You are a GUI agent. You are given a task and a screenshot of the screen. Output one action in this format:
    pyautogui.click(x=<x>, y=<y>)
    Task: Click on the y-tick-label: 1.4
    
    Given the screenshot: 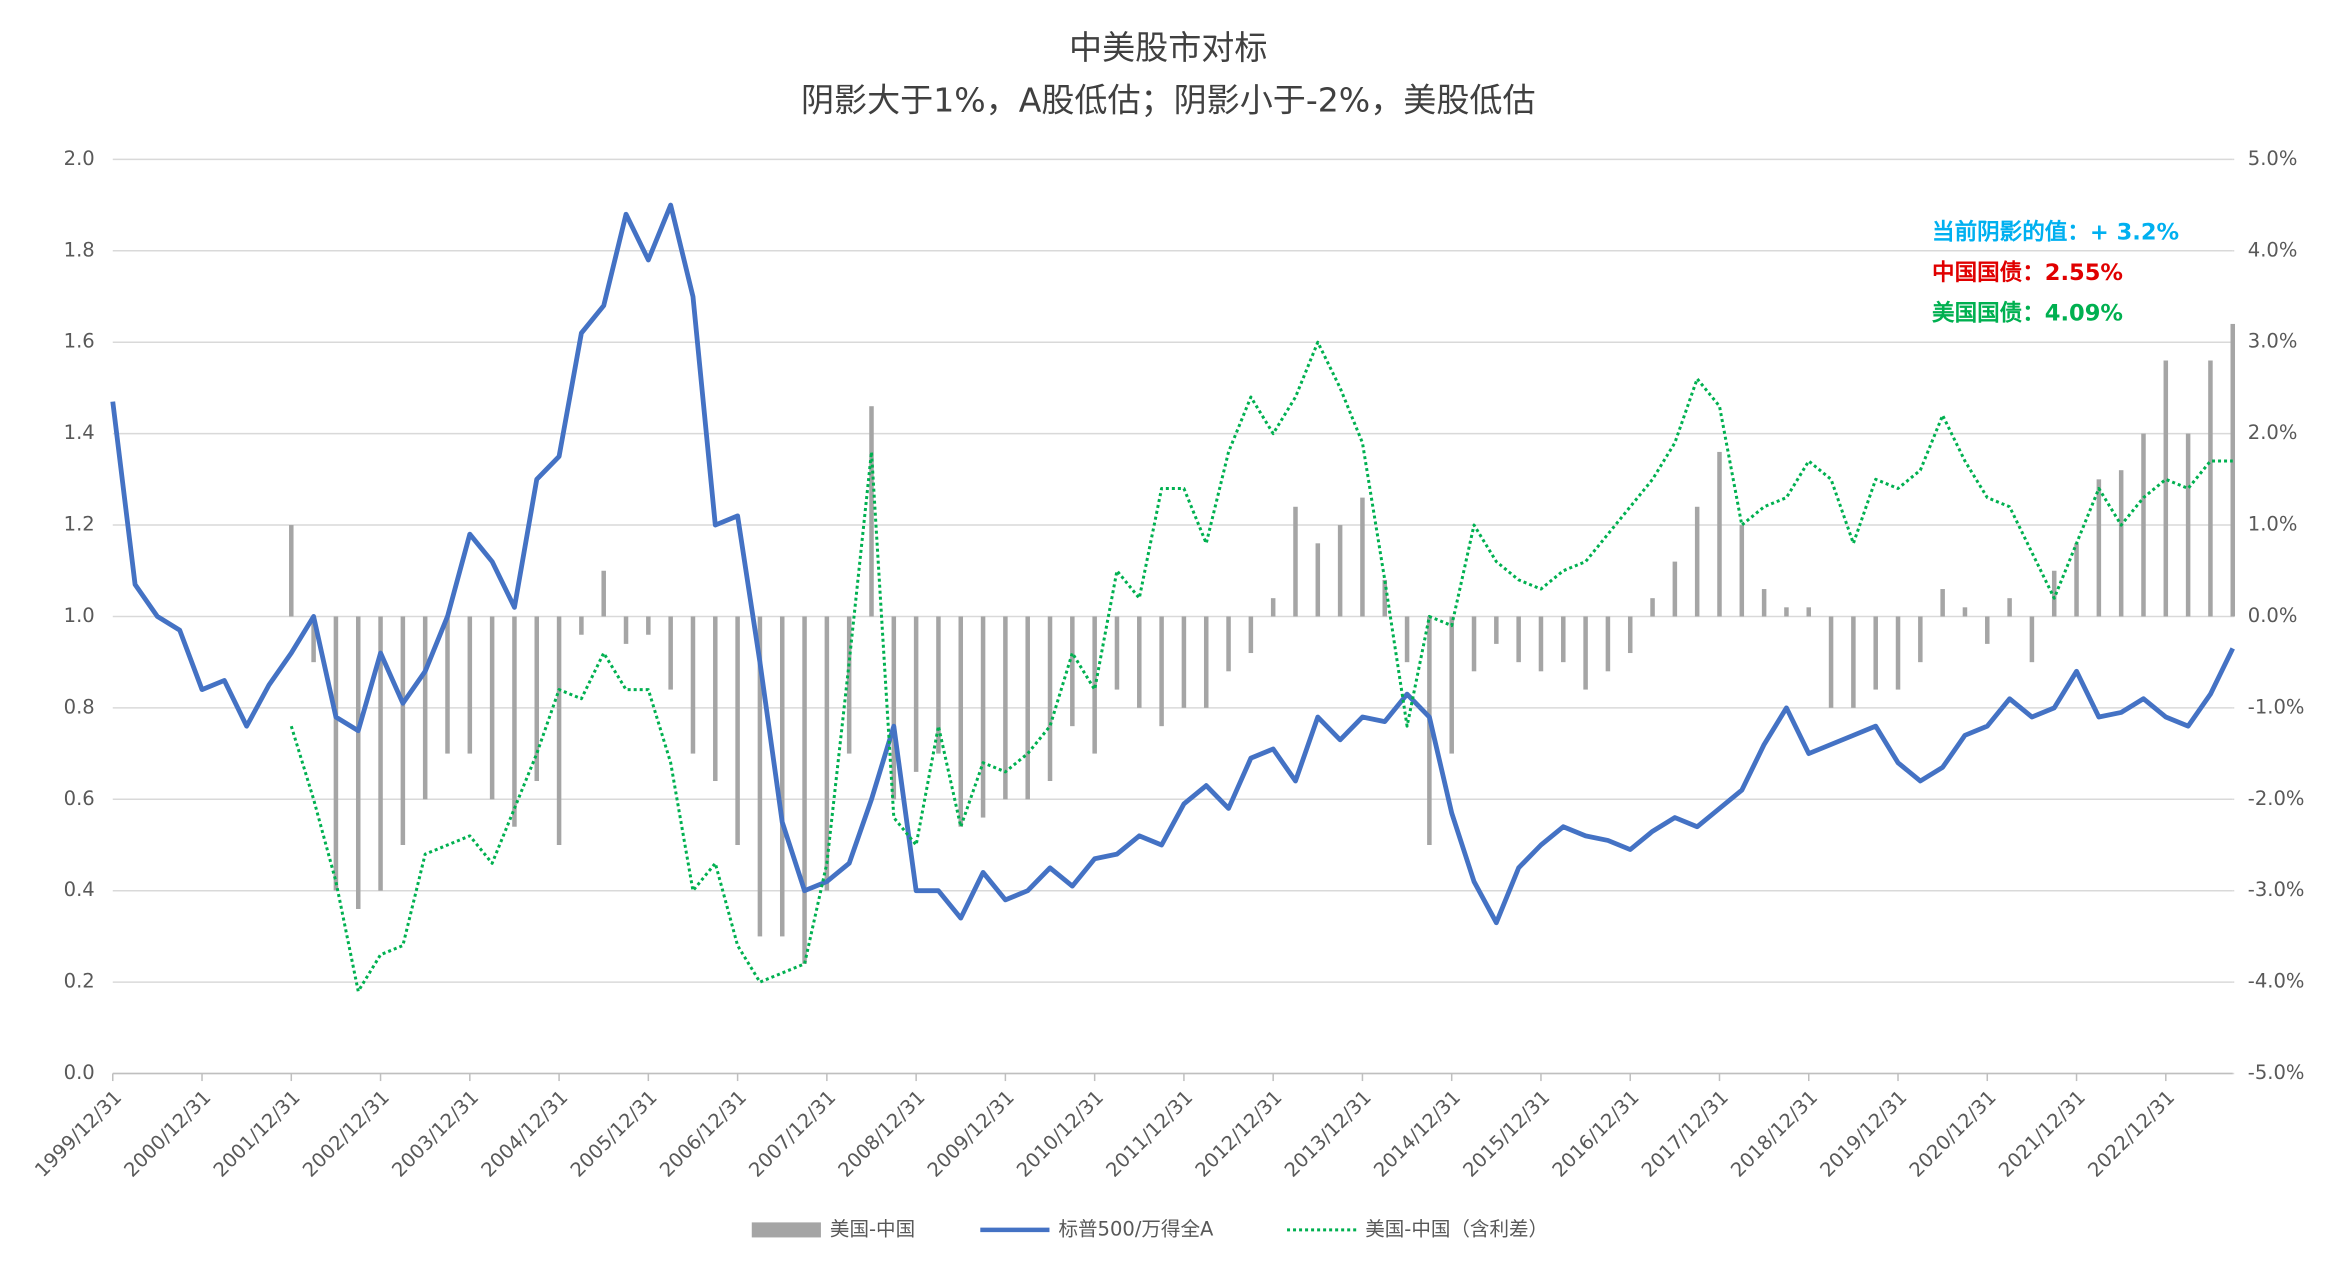 What is the action you would take?
    pyautogui.click(x=79, y=432)
    